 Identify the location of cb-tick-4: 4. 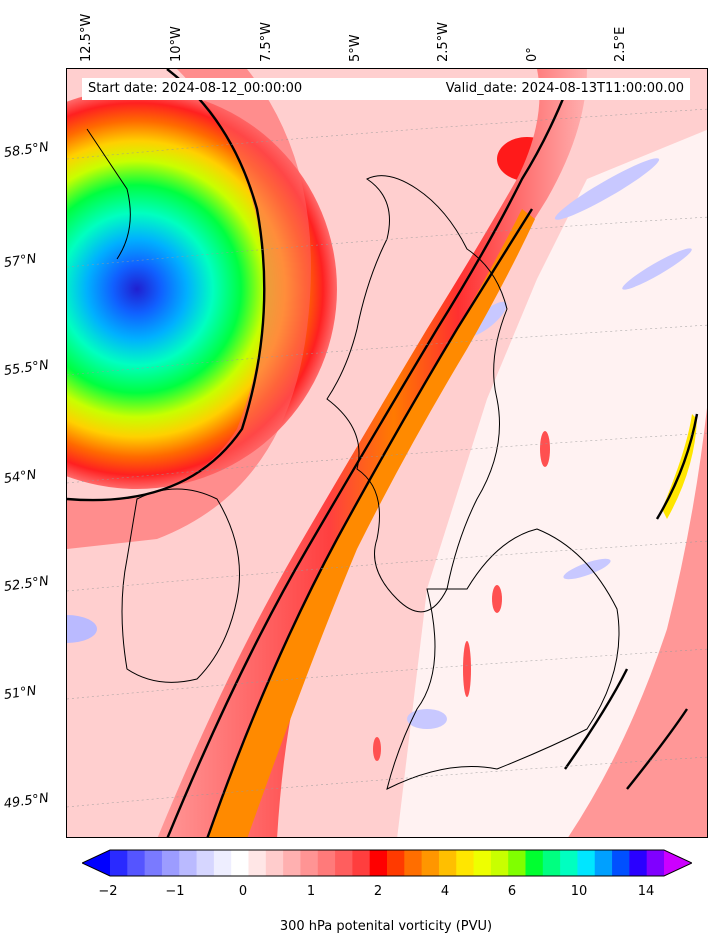
(445, 891).